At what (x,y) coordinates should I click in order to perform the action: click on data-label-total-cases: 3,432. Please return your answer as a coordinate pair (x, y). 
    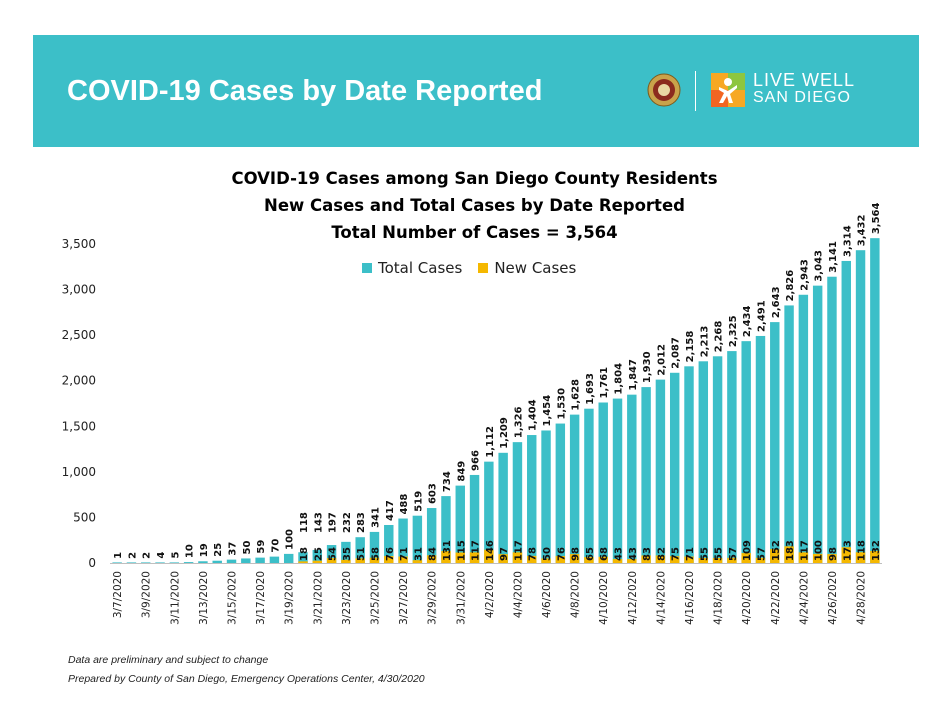
    Looking at the image, I should click on (862, 231).